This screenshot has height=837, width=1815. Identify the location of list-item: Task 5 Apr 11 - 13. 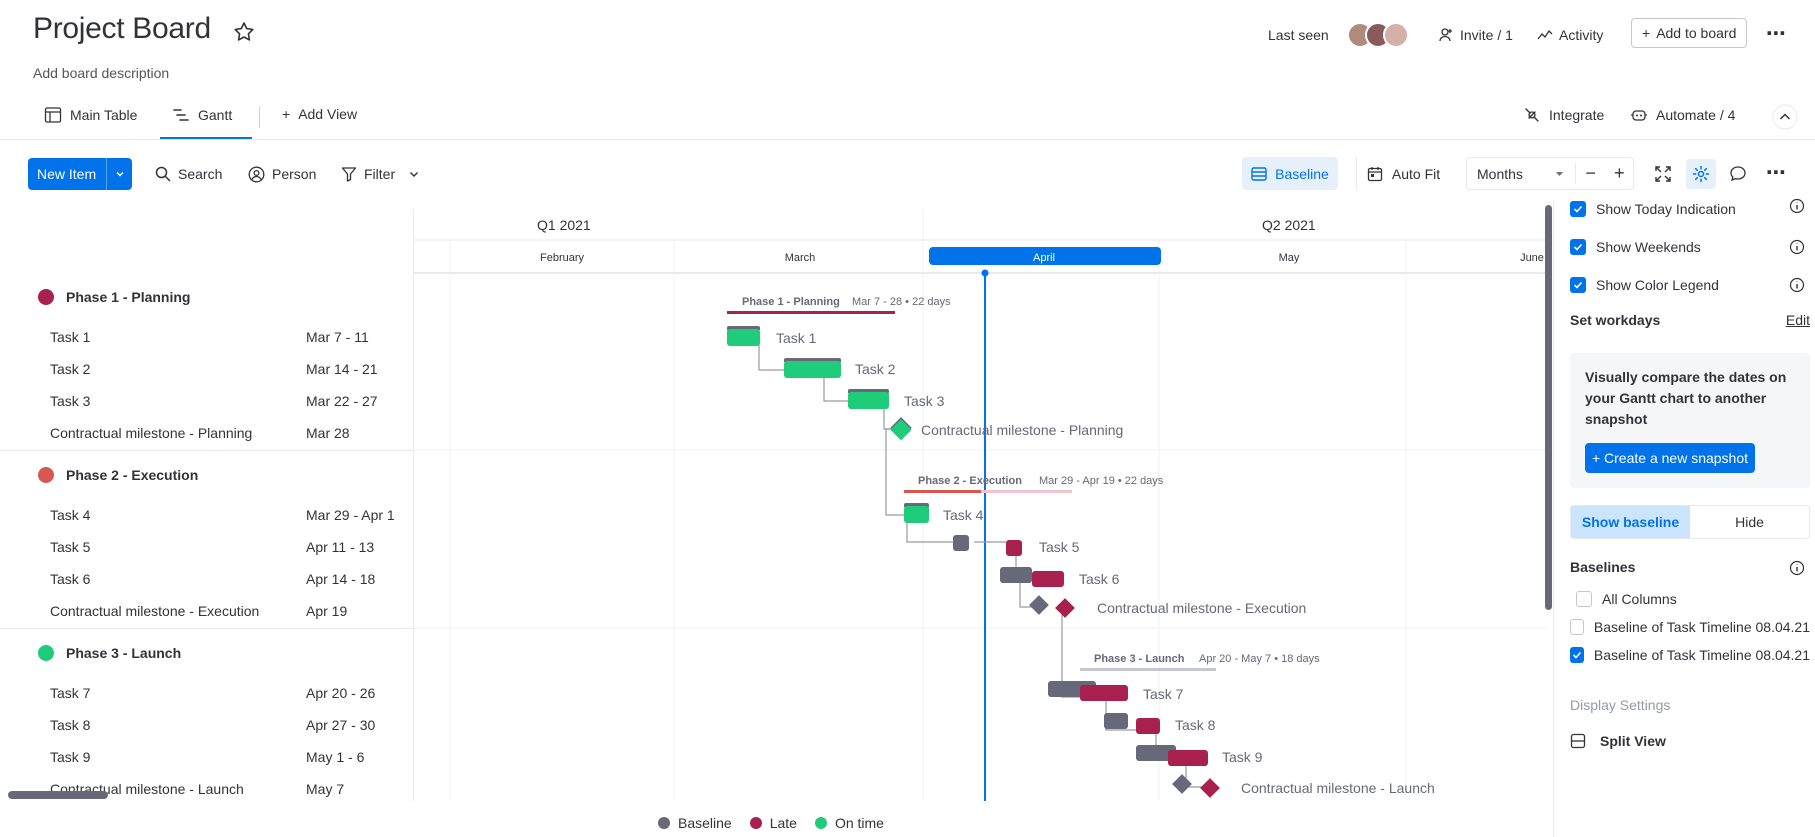
(230, 547).